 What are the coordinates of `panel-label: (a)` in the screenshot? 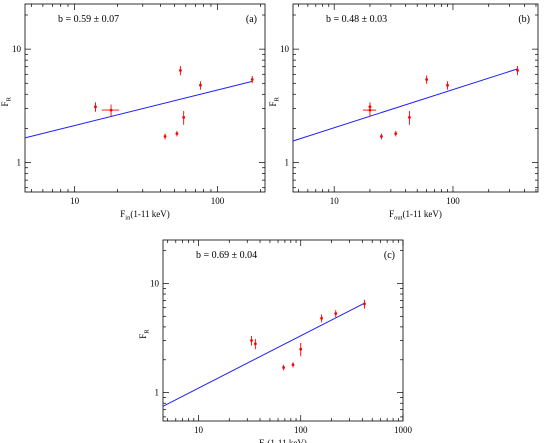 It's located at (251, 19).